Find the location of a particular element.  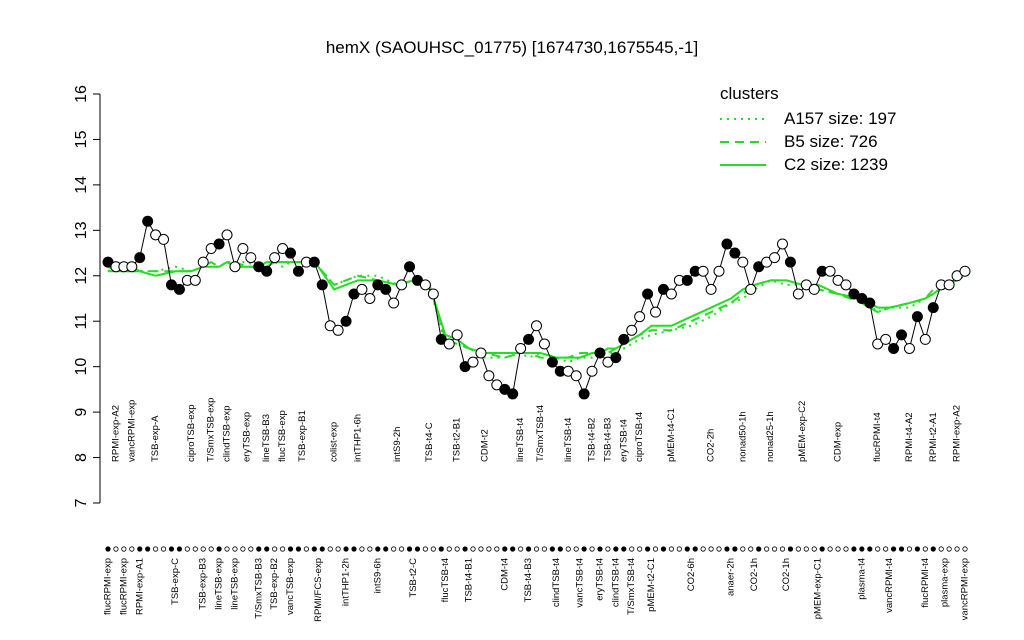

group-label: TSB-t2-B1 is located at coordinates (457, 440).